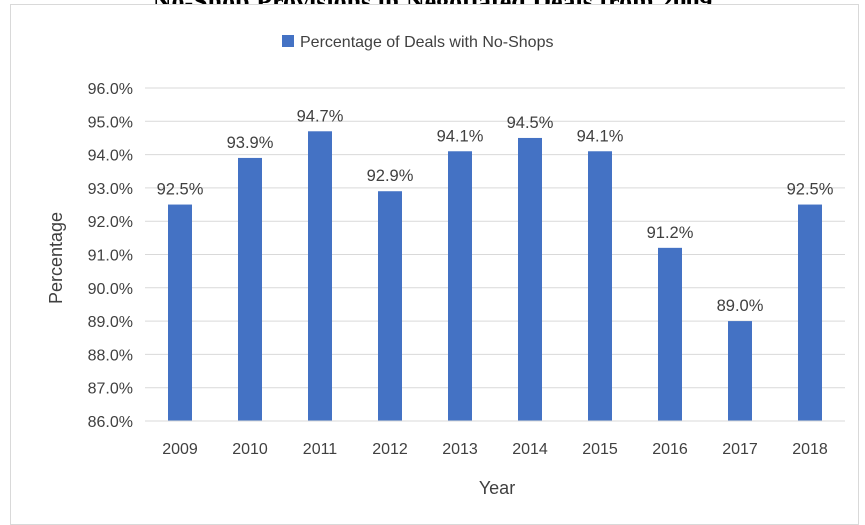  What do you see at coordinates (460, 449) in the screenshot?
I see `x-tick-label: 2013` at bounding box center [460, 449].